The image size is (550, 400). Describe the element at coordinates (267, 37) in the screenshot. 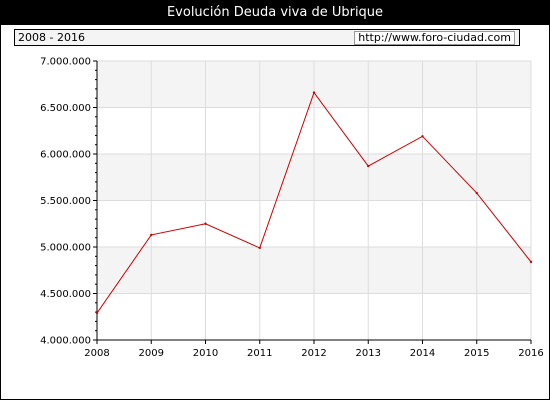

I see `info-bar: 2008 - 2016 http://www.foro-ciudad.com` at that location.